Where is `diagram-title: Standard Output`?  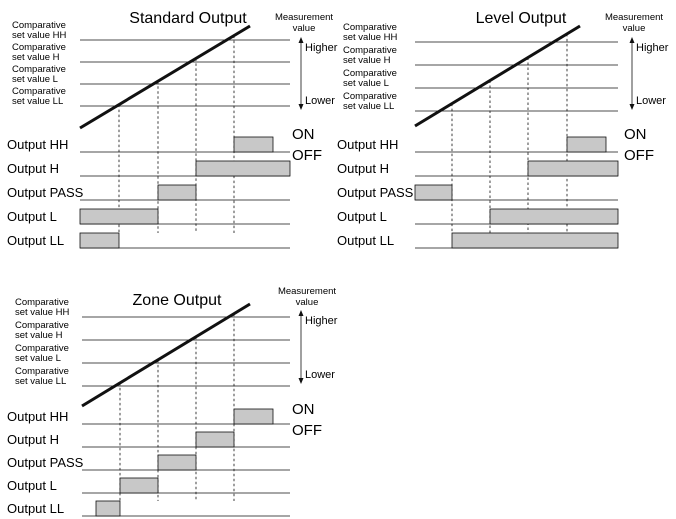 diagram-title: Standard Output is located at coordinates (188, 18).